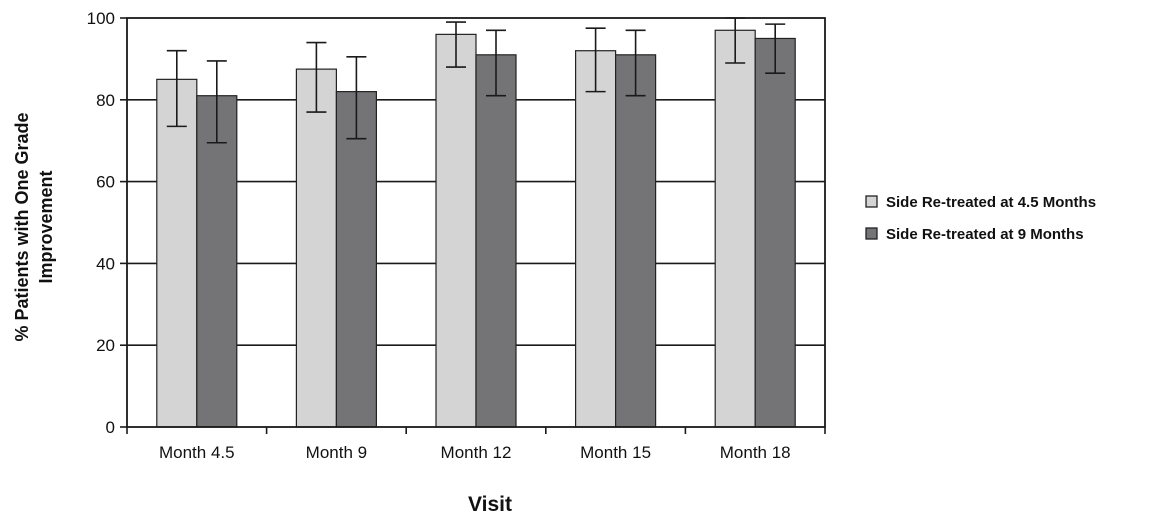 This screenshot has width=1161, height=520. What do you see at coordinates (105, 263) in the screenshot?
I see `y-tick-label: 40` at bounding box center [105, 263].